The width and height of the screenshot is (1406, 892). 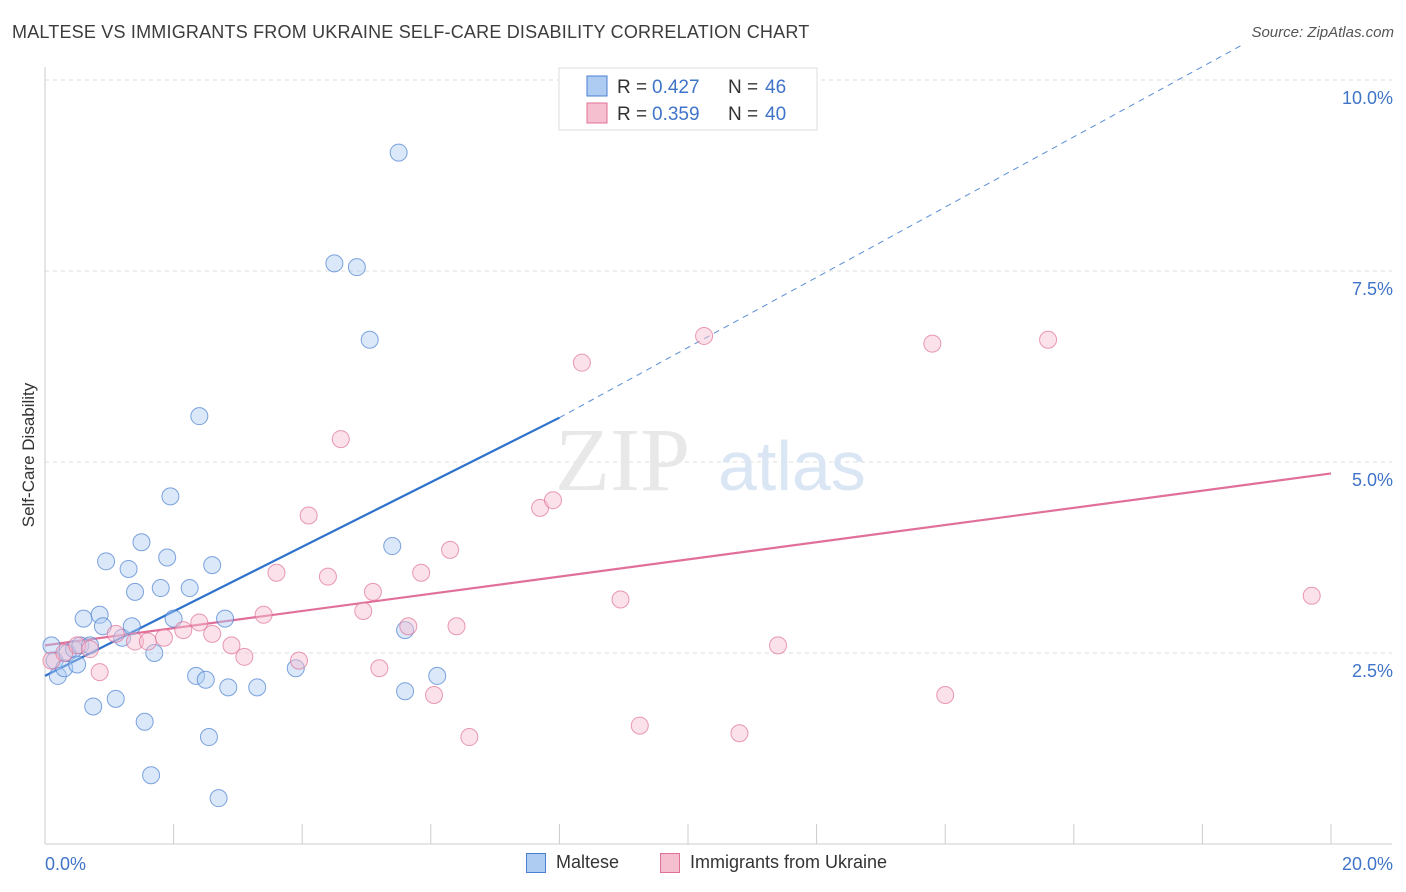 What do you see at coordinates (597, 113) in the screenshot?
I see `legend-swatch-pink` at bounding box center [597, 113].